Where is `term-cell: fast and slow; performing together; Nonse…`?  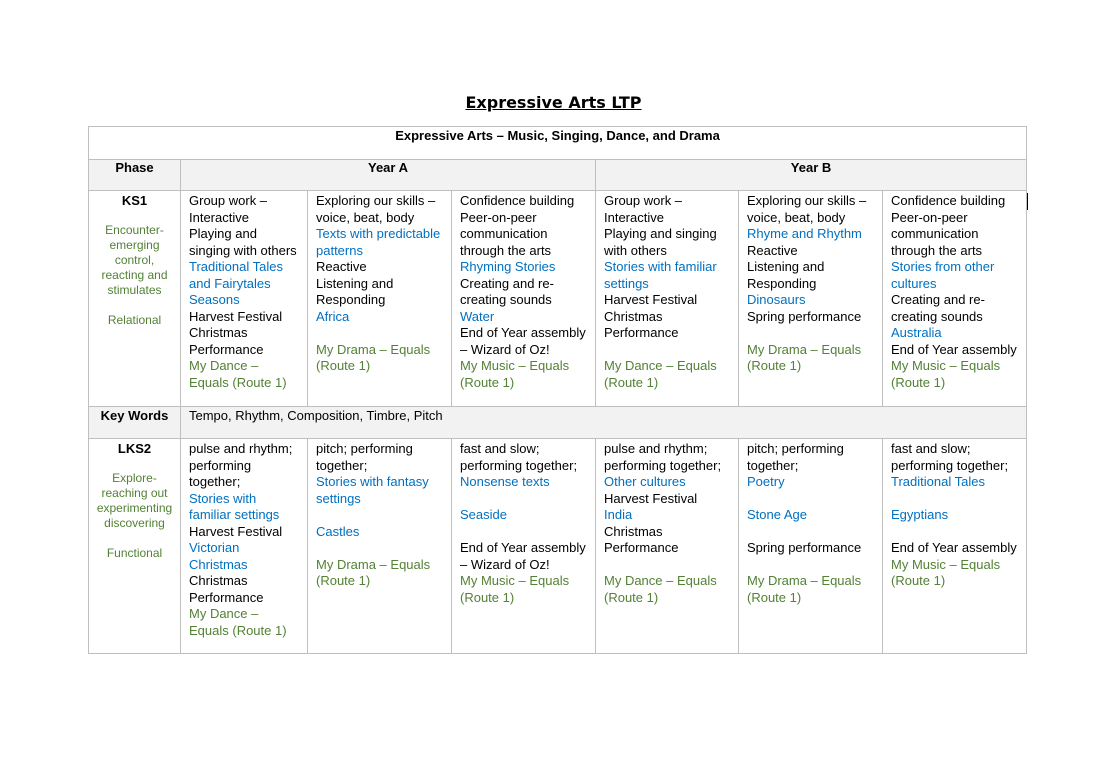
term-cell: fast and slow; performing together; Nonse… is located at coordinates (523, 546).